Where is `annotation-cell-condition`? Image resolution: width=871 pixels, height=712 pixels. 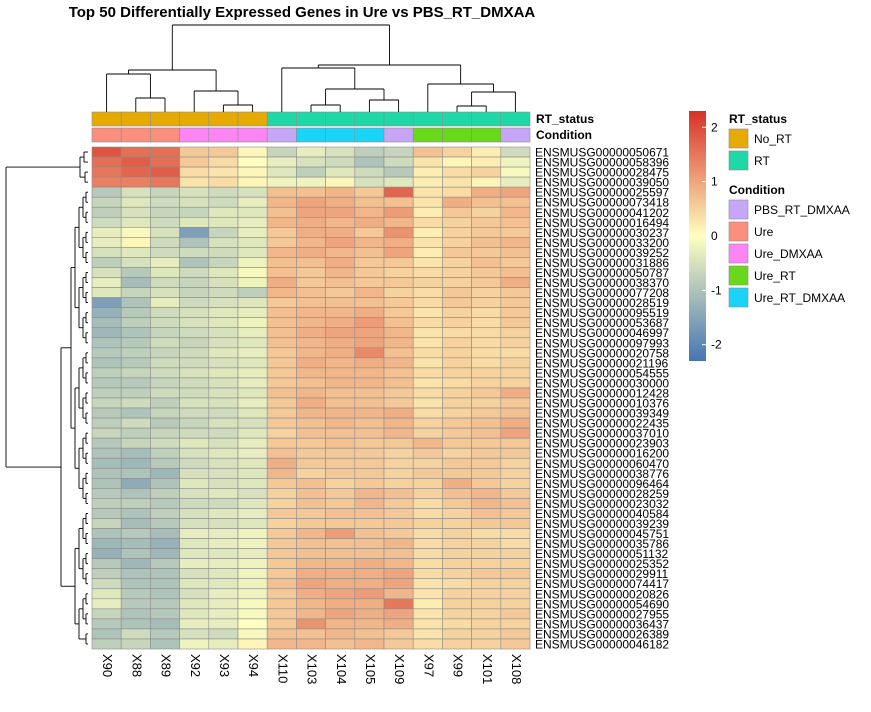
annotation-cell-condition is located at coordinates (398, 135).